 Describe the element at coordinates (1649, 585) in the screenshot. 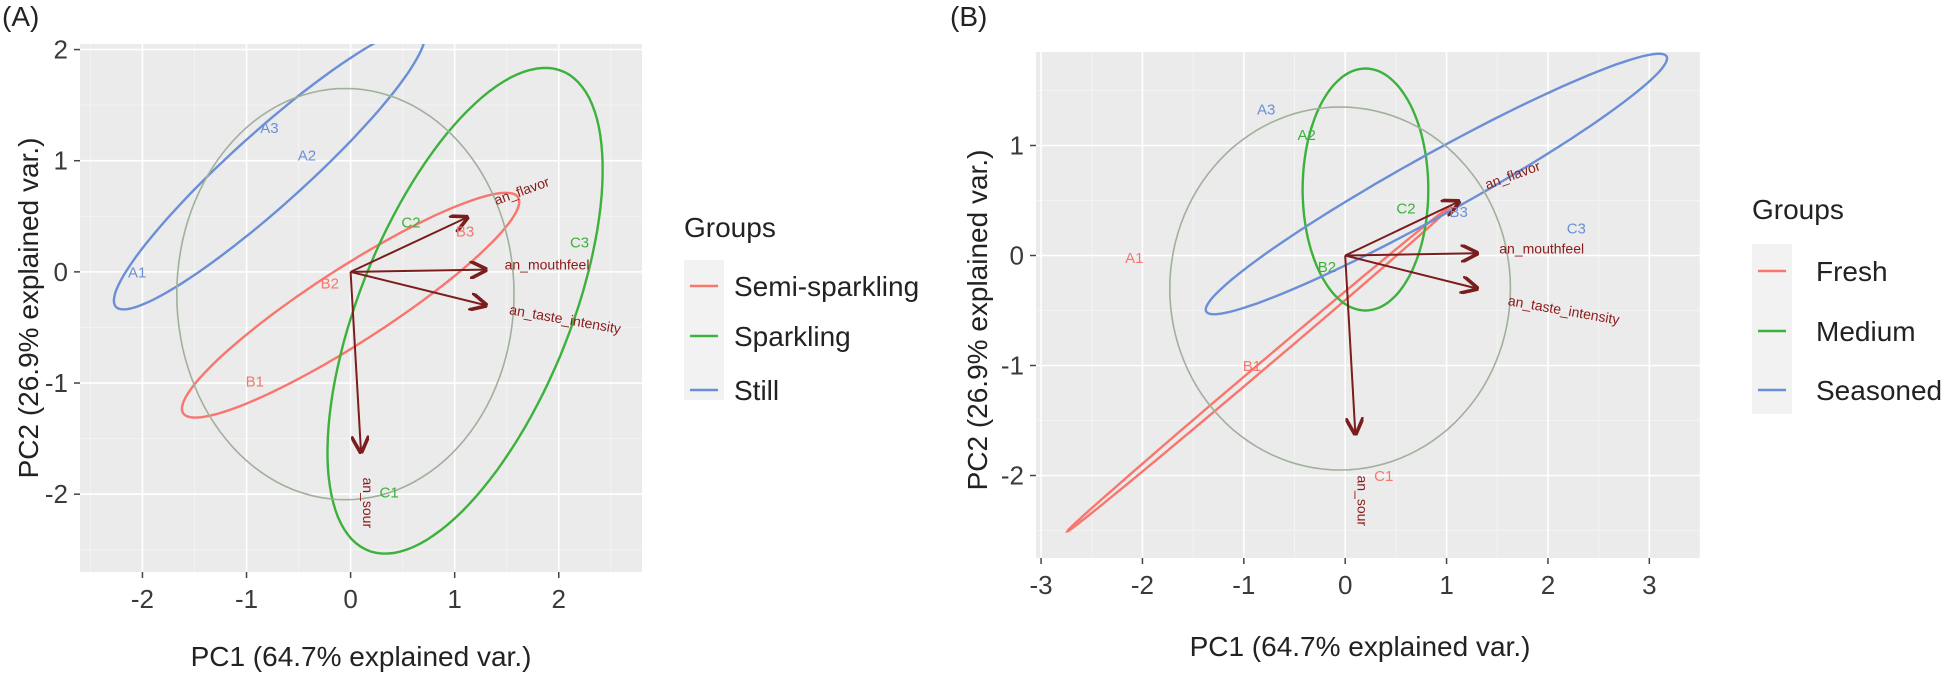

I see `x-tick-label: 3` at that location.